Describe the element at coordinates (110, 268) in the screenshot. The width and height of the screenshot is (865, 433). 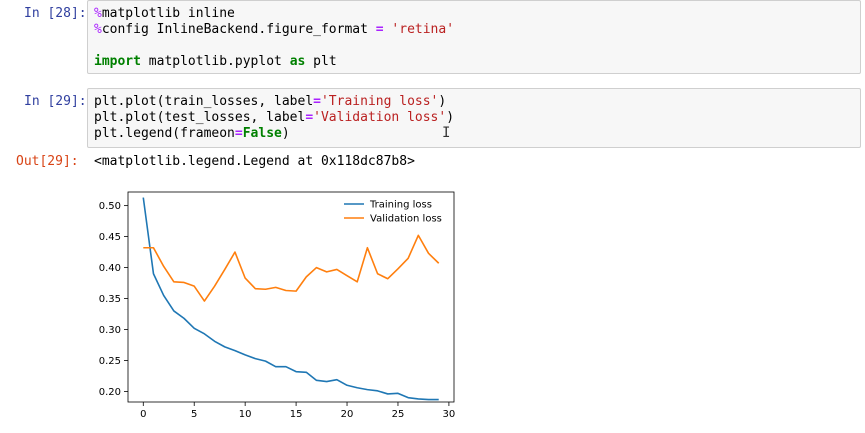
I see `y-tick-label: 0.40` at that location.